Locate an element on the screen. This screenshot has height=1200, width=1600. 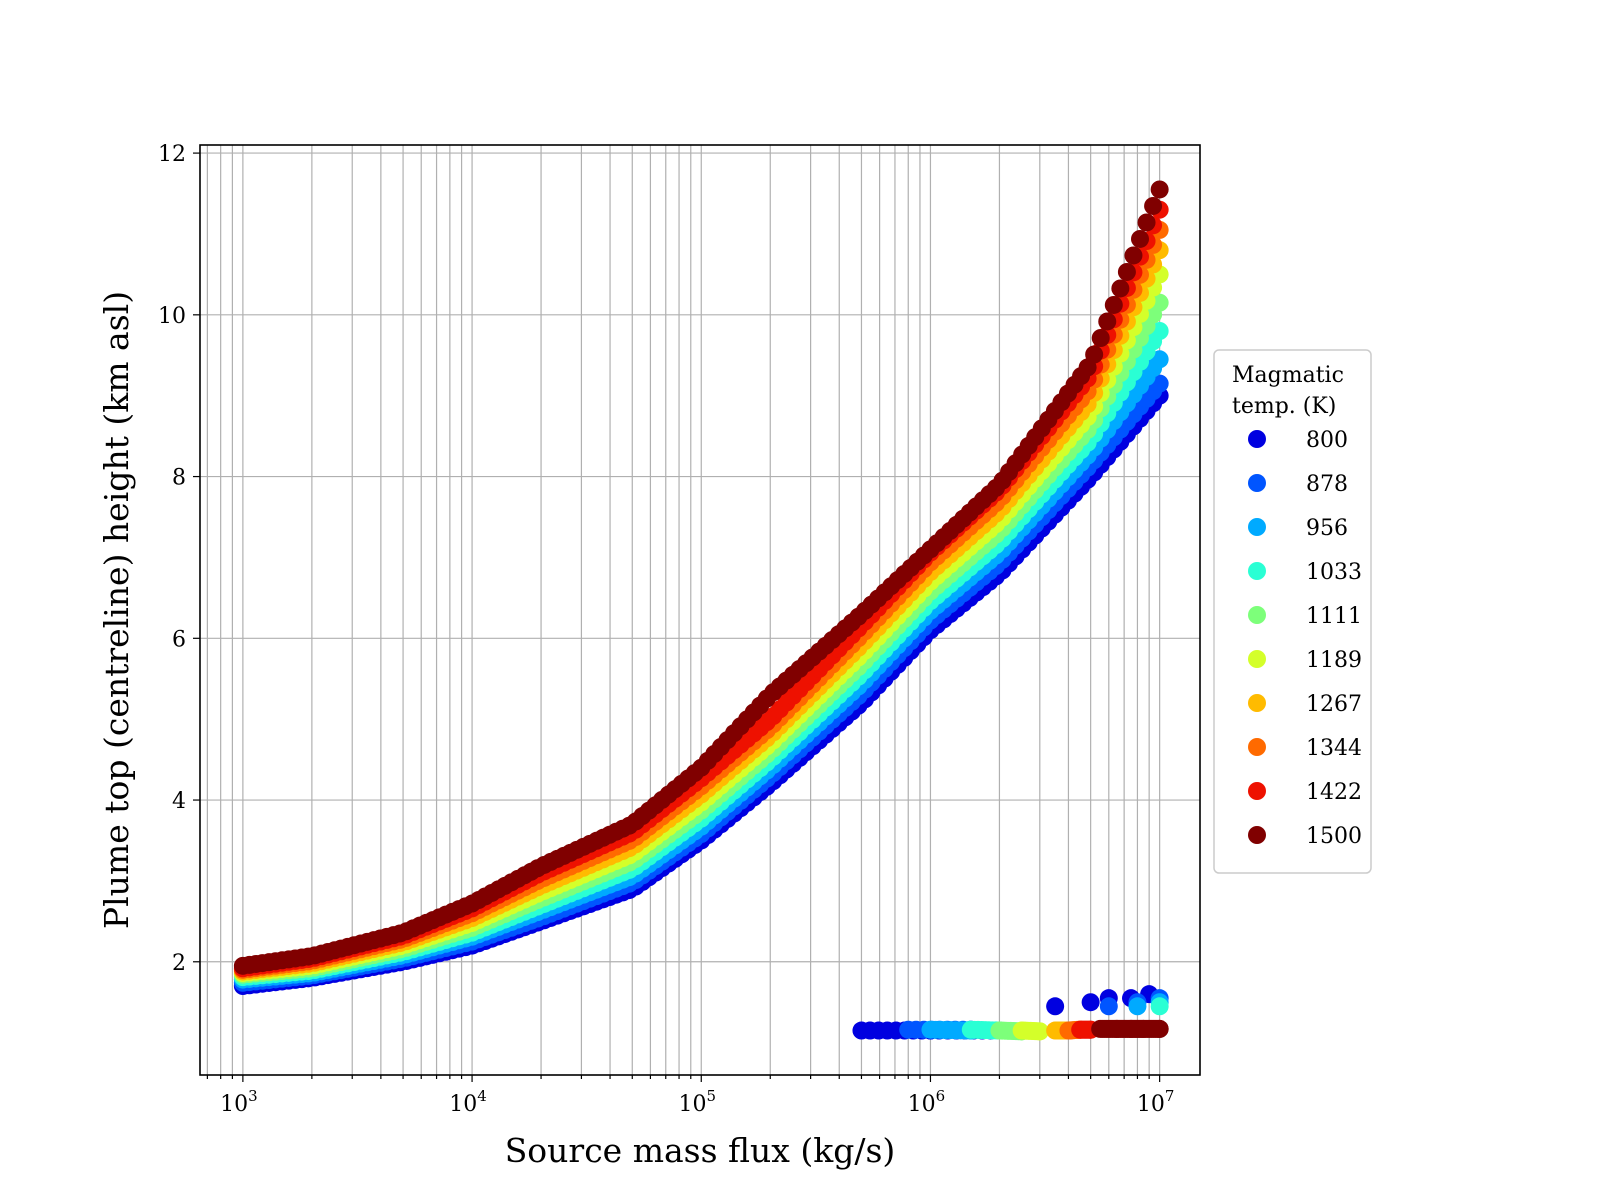
legend-label: 1033 is located at coordinates (1334, 572).